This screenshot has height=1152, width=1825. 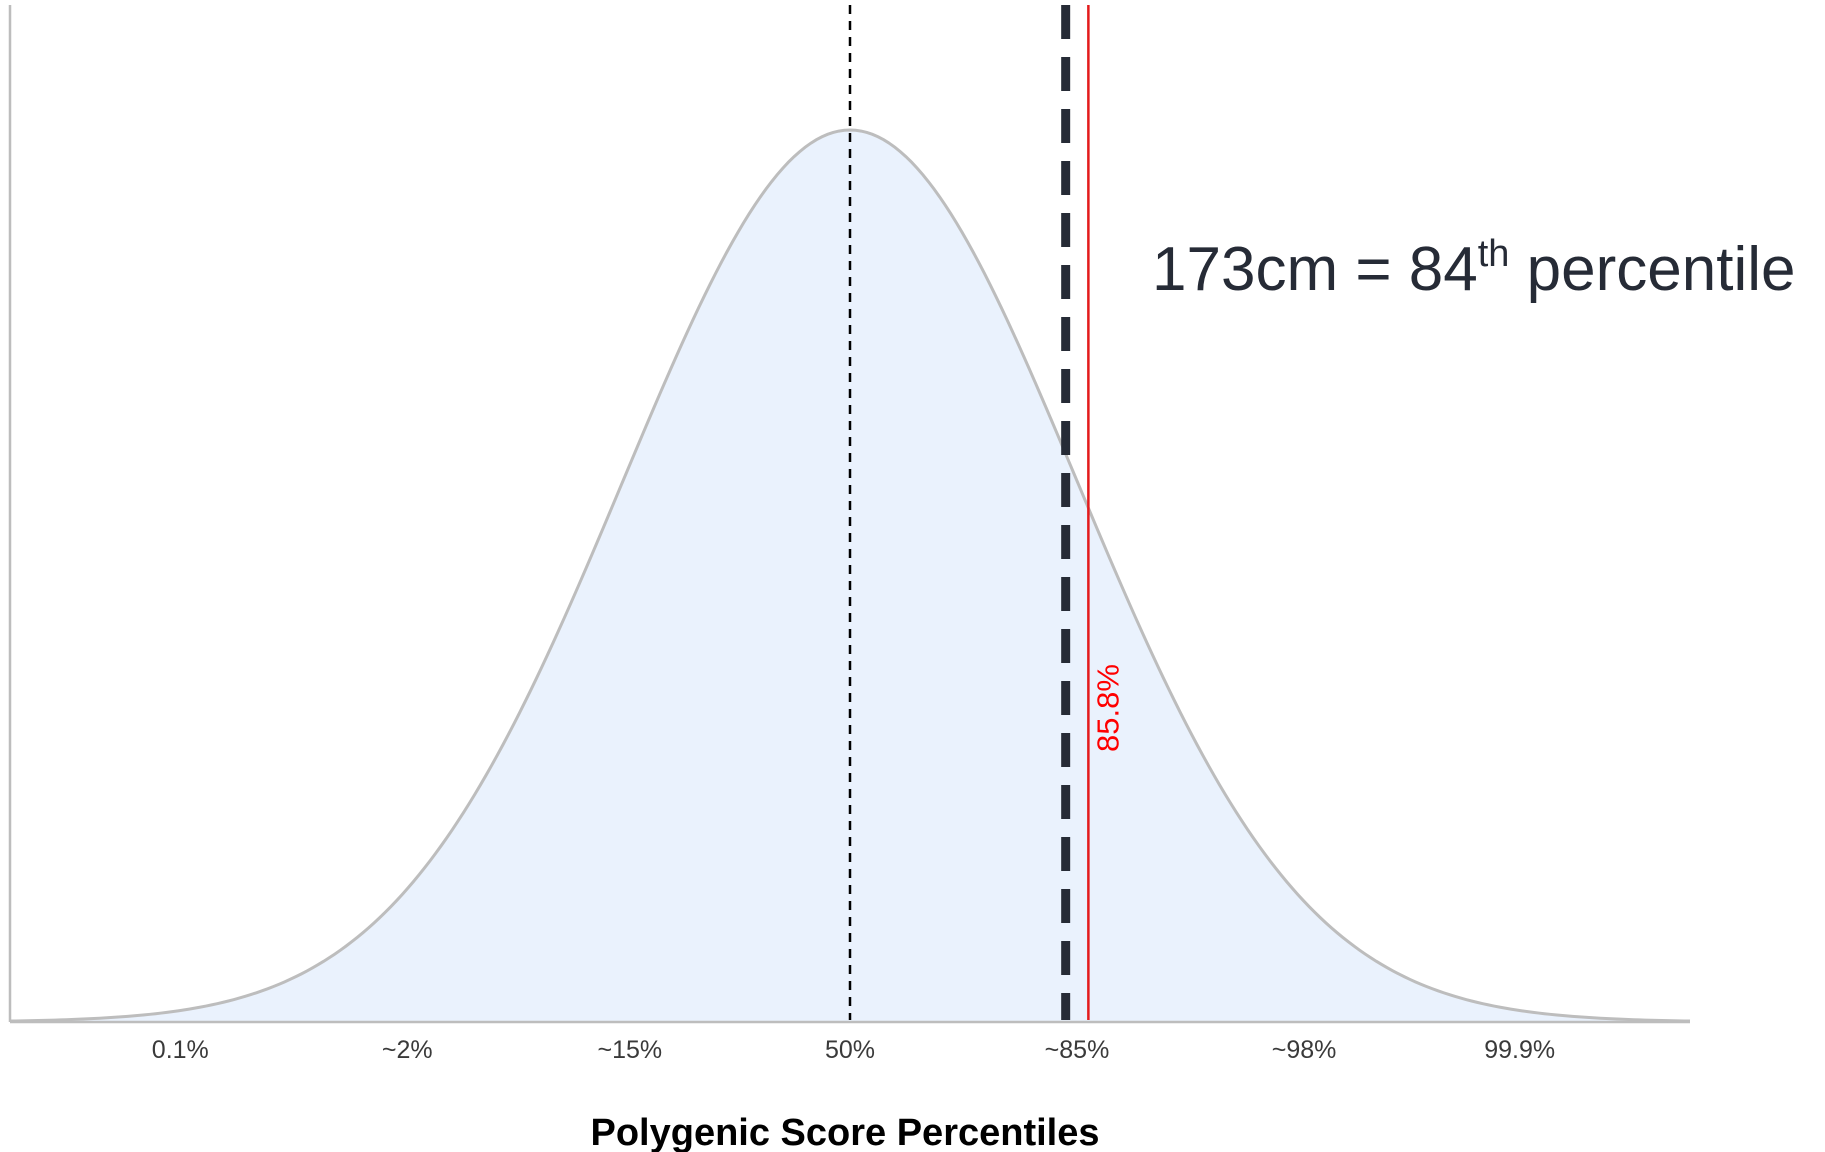 I want to click on x-tick-label: 50%, so click(x=850, y=1050).